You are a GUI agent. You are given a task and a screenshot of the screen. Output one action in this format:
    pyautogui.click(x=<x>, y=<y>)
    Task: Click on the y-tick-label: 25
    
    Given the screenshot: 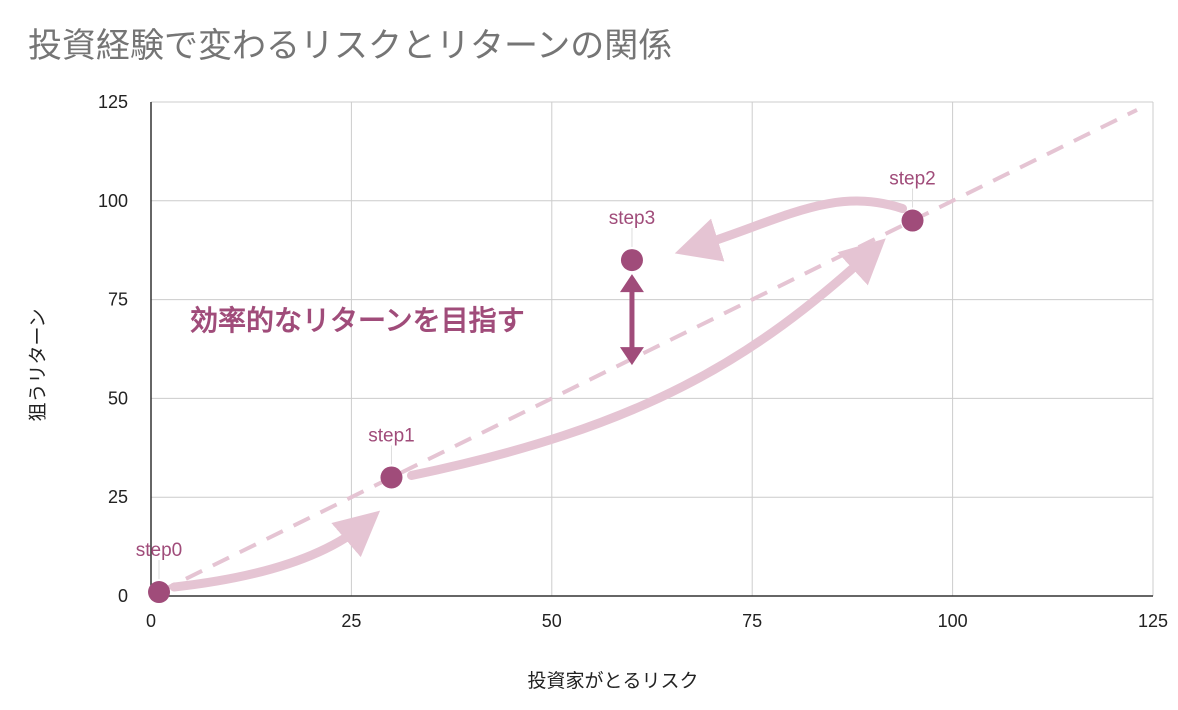 What is the action you would take?
    pyautogui.click(x=118, y=497)
    